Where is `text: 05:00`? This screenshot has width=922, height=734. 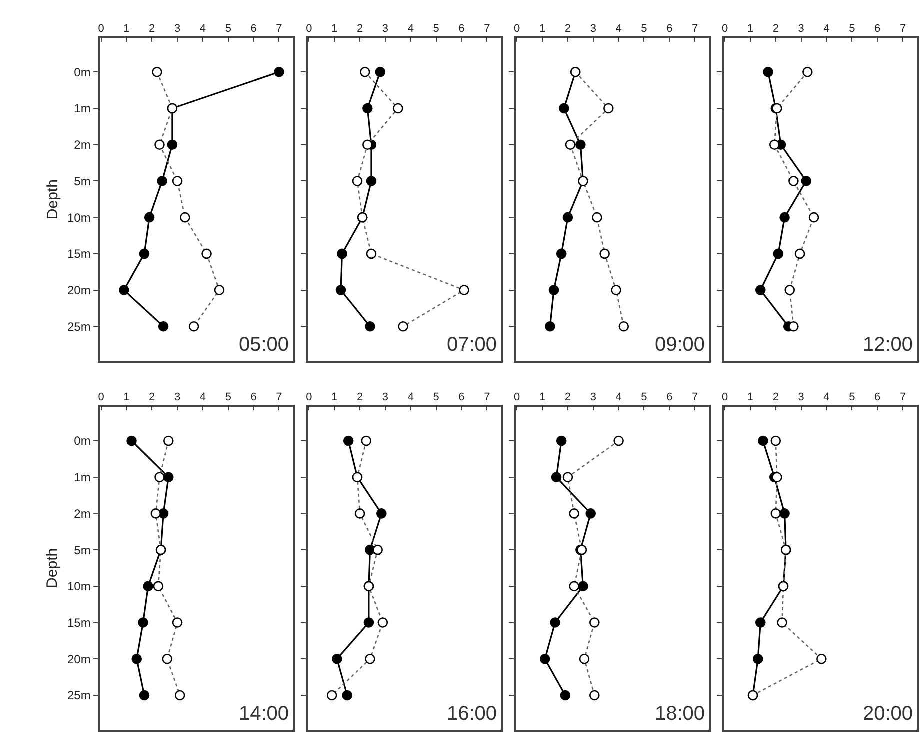
text: 05:00 is located at coordinates (264, 345).